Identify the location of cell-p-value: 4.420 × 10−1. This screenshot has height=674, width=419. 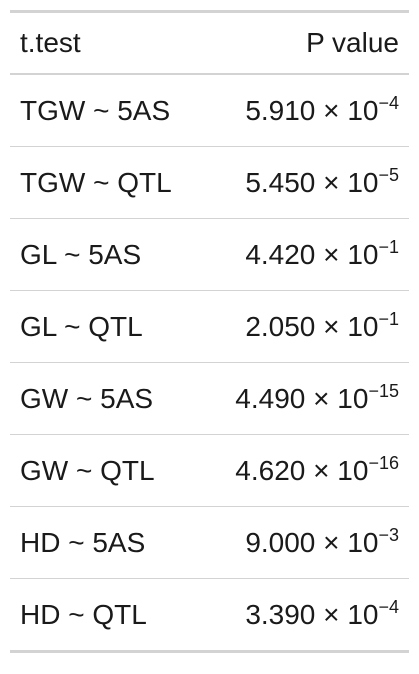
(305, 254).